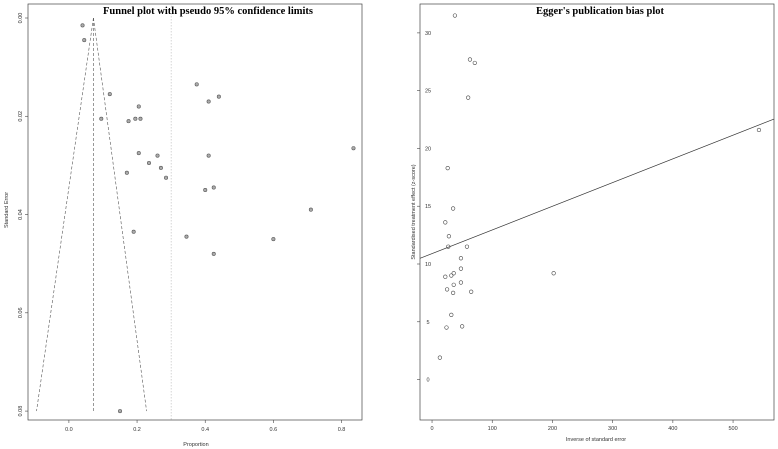 The height and width of the screenshot is (449, 778). I want to click on egger-x-tick-label: 300, so click(612, 429).